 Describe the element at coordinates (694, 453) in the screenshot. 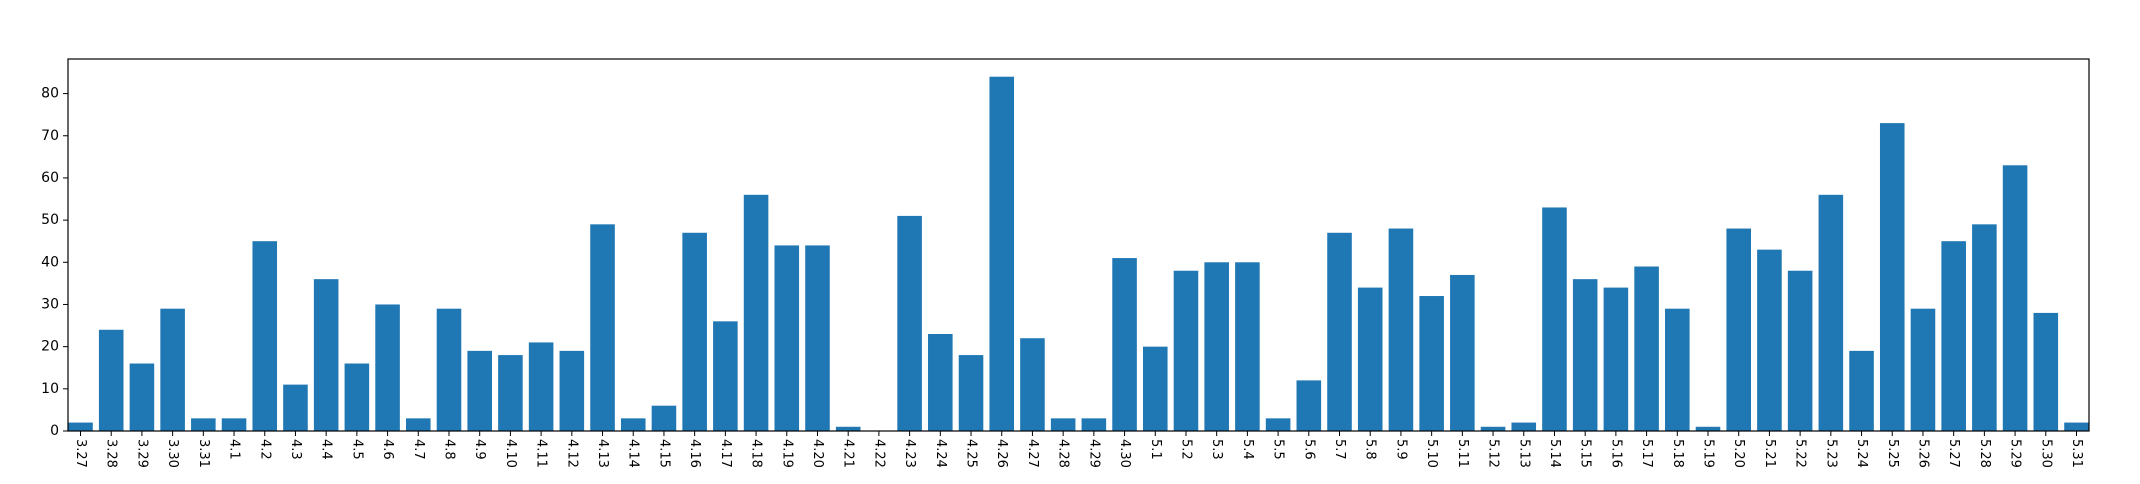

I see `x-tick-label: 4.16` at that location.